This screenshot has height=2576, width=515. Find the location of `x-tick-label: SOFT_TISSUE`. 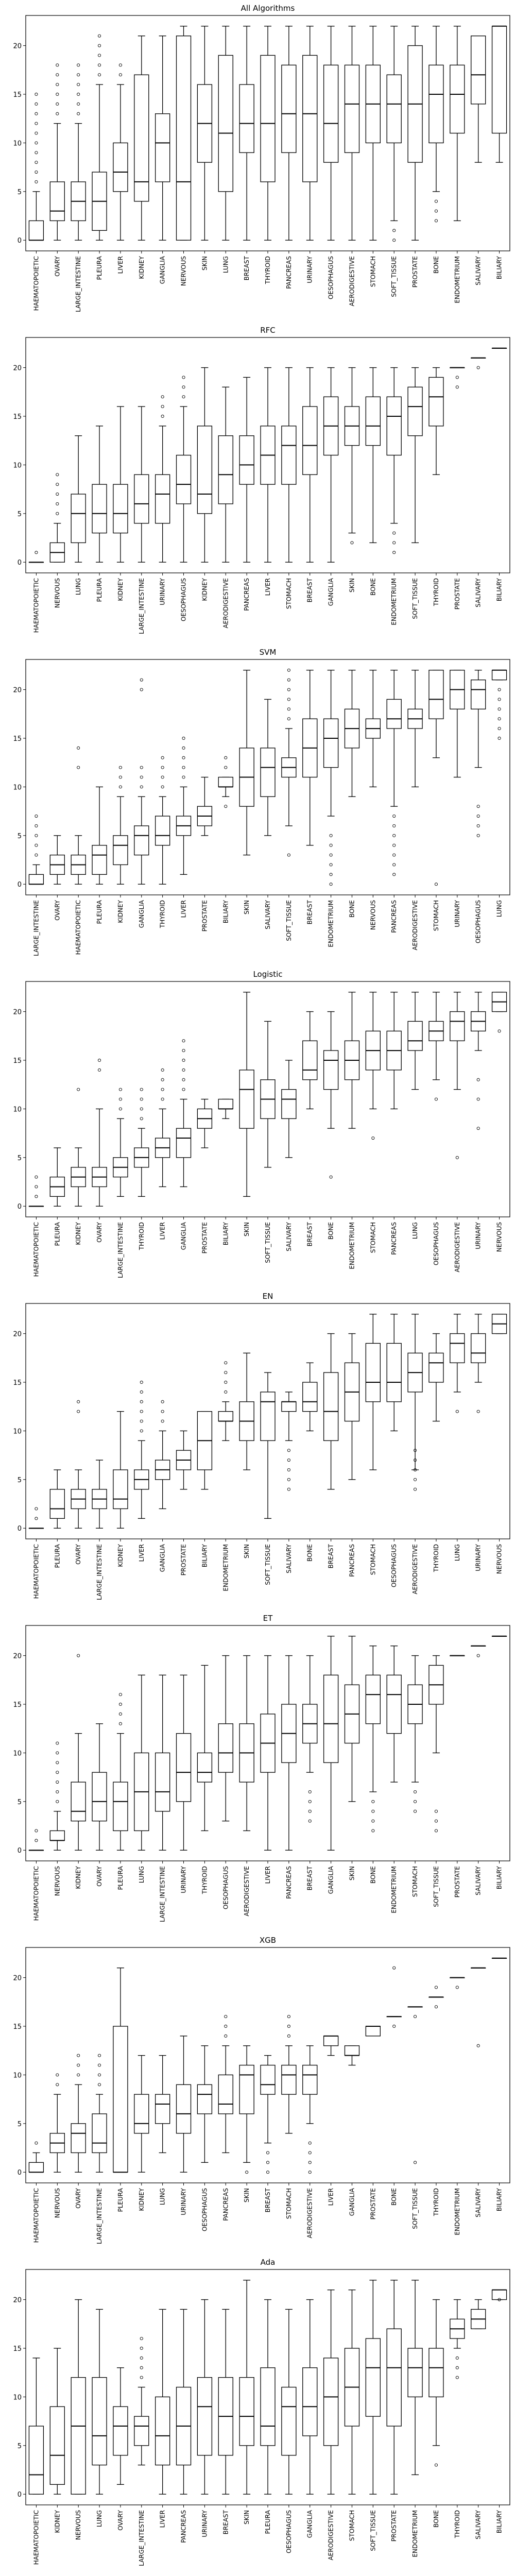

x-tick-label: SOFT_TISSUE is located at coordinates (267, 1242).